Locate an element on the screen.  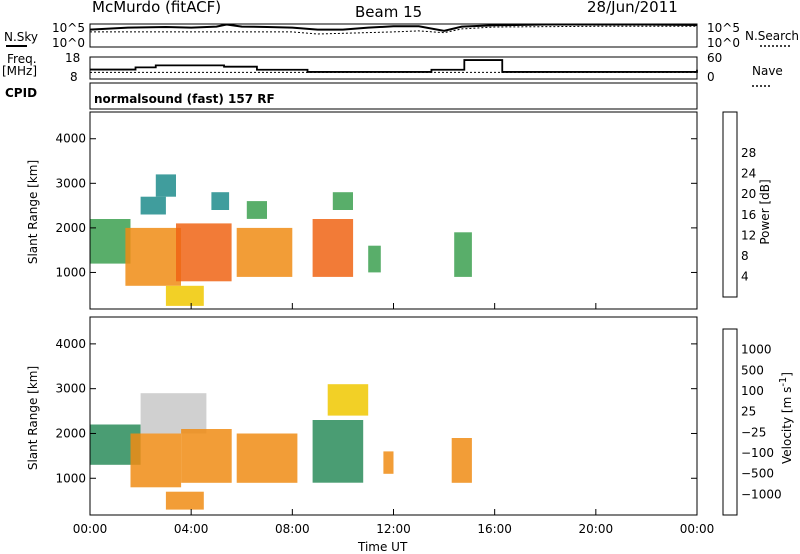
power-colorbar-tick-label: 8 is located at coordinates (745, 256).